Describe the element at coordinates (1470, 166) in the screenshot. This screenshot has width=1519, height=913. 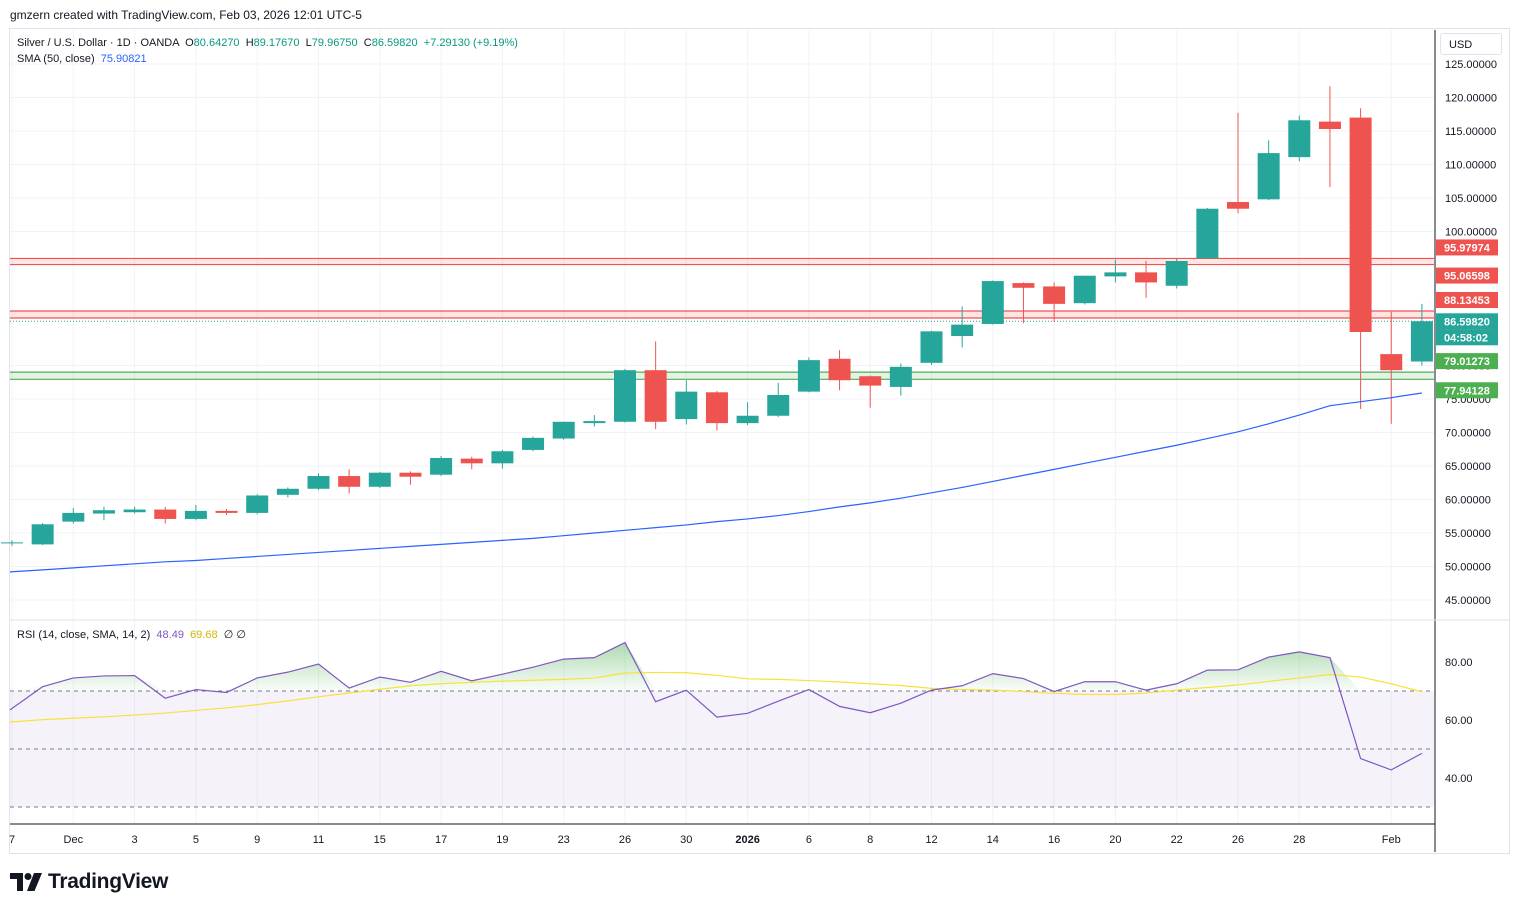
I see `price-tick-label: 110.00000` at that location.